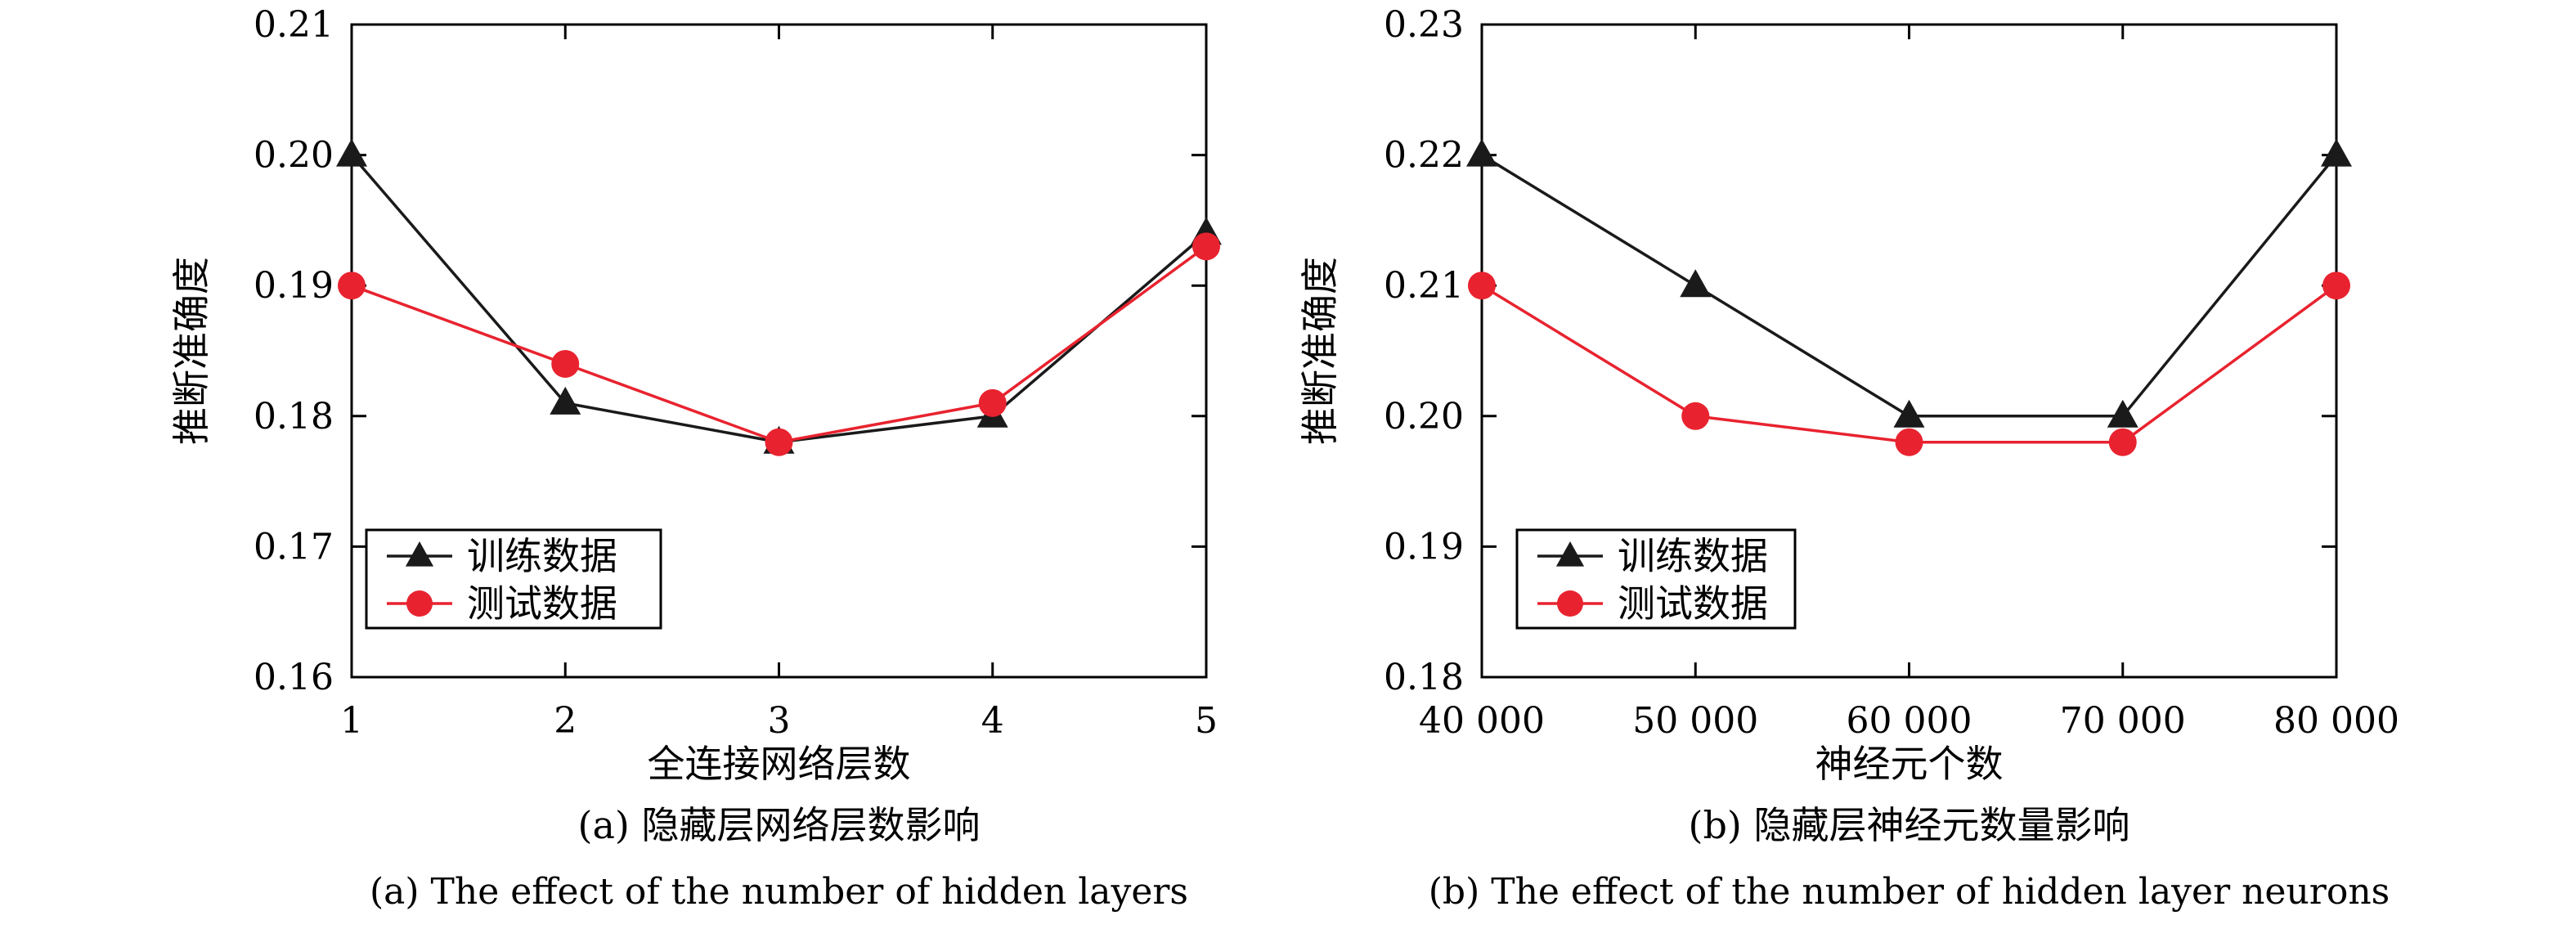 The width and height of the screenshot is (2576, 929). What do you see at coordinates (2336, 721) in the screenshot?
I see `x-tick-label: 80 000` at bounding box center [2336, 721].